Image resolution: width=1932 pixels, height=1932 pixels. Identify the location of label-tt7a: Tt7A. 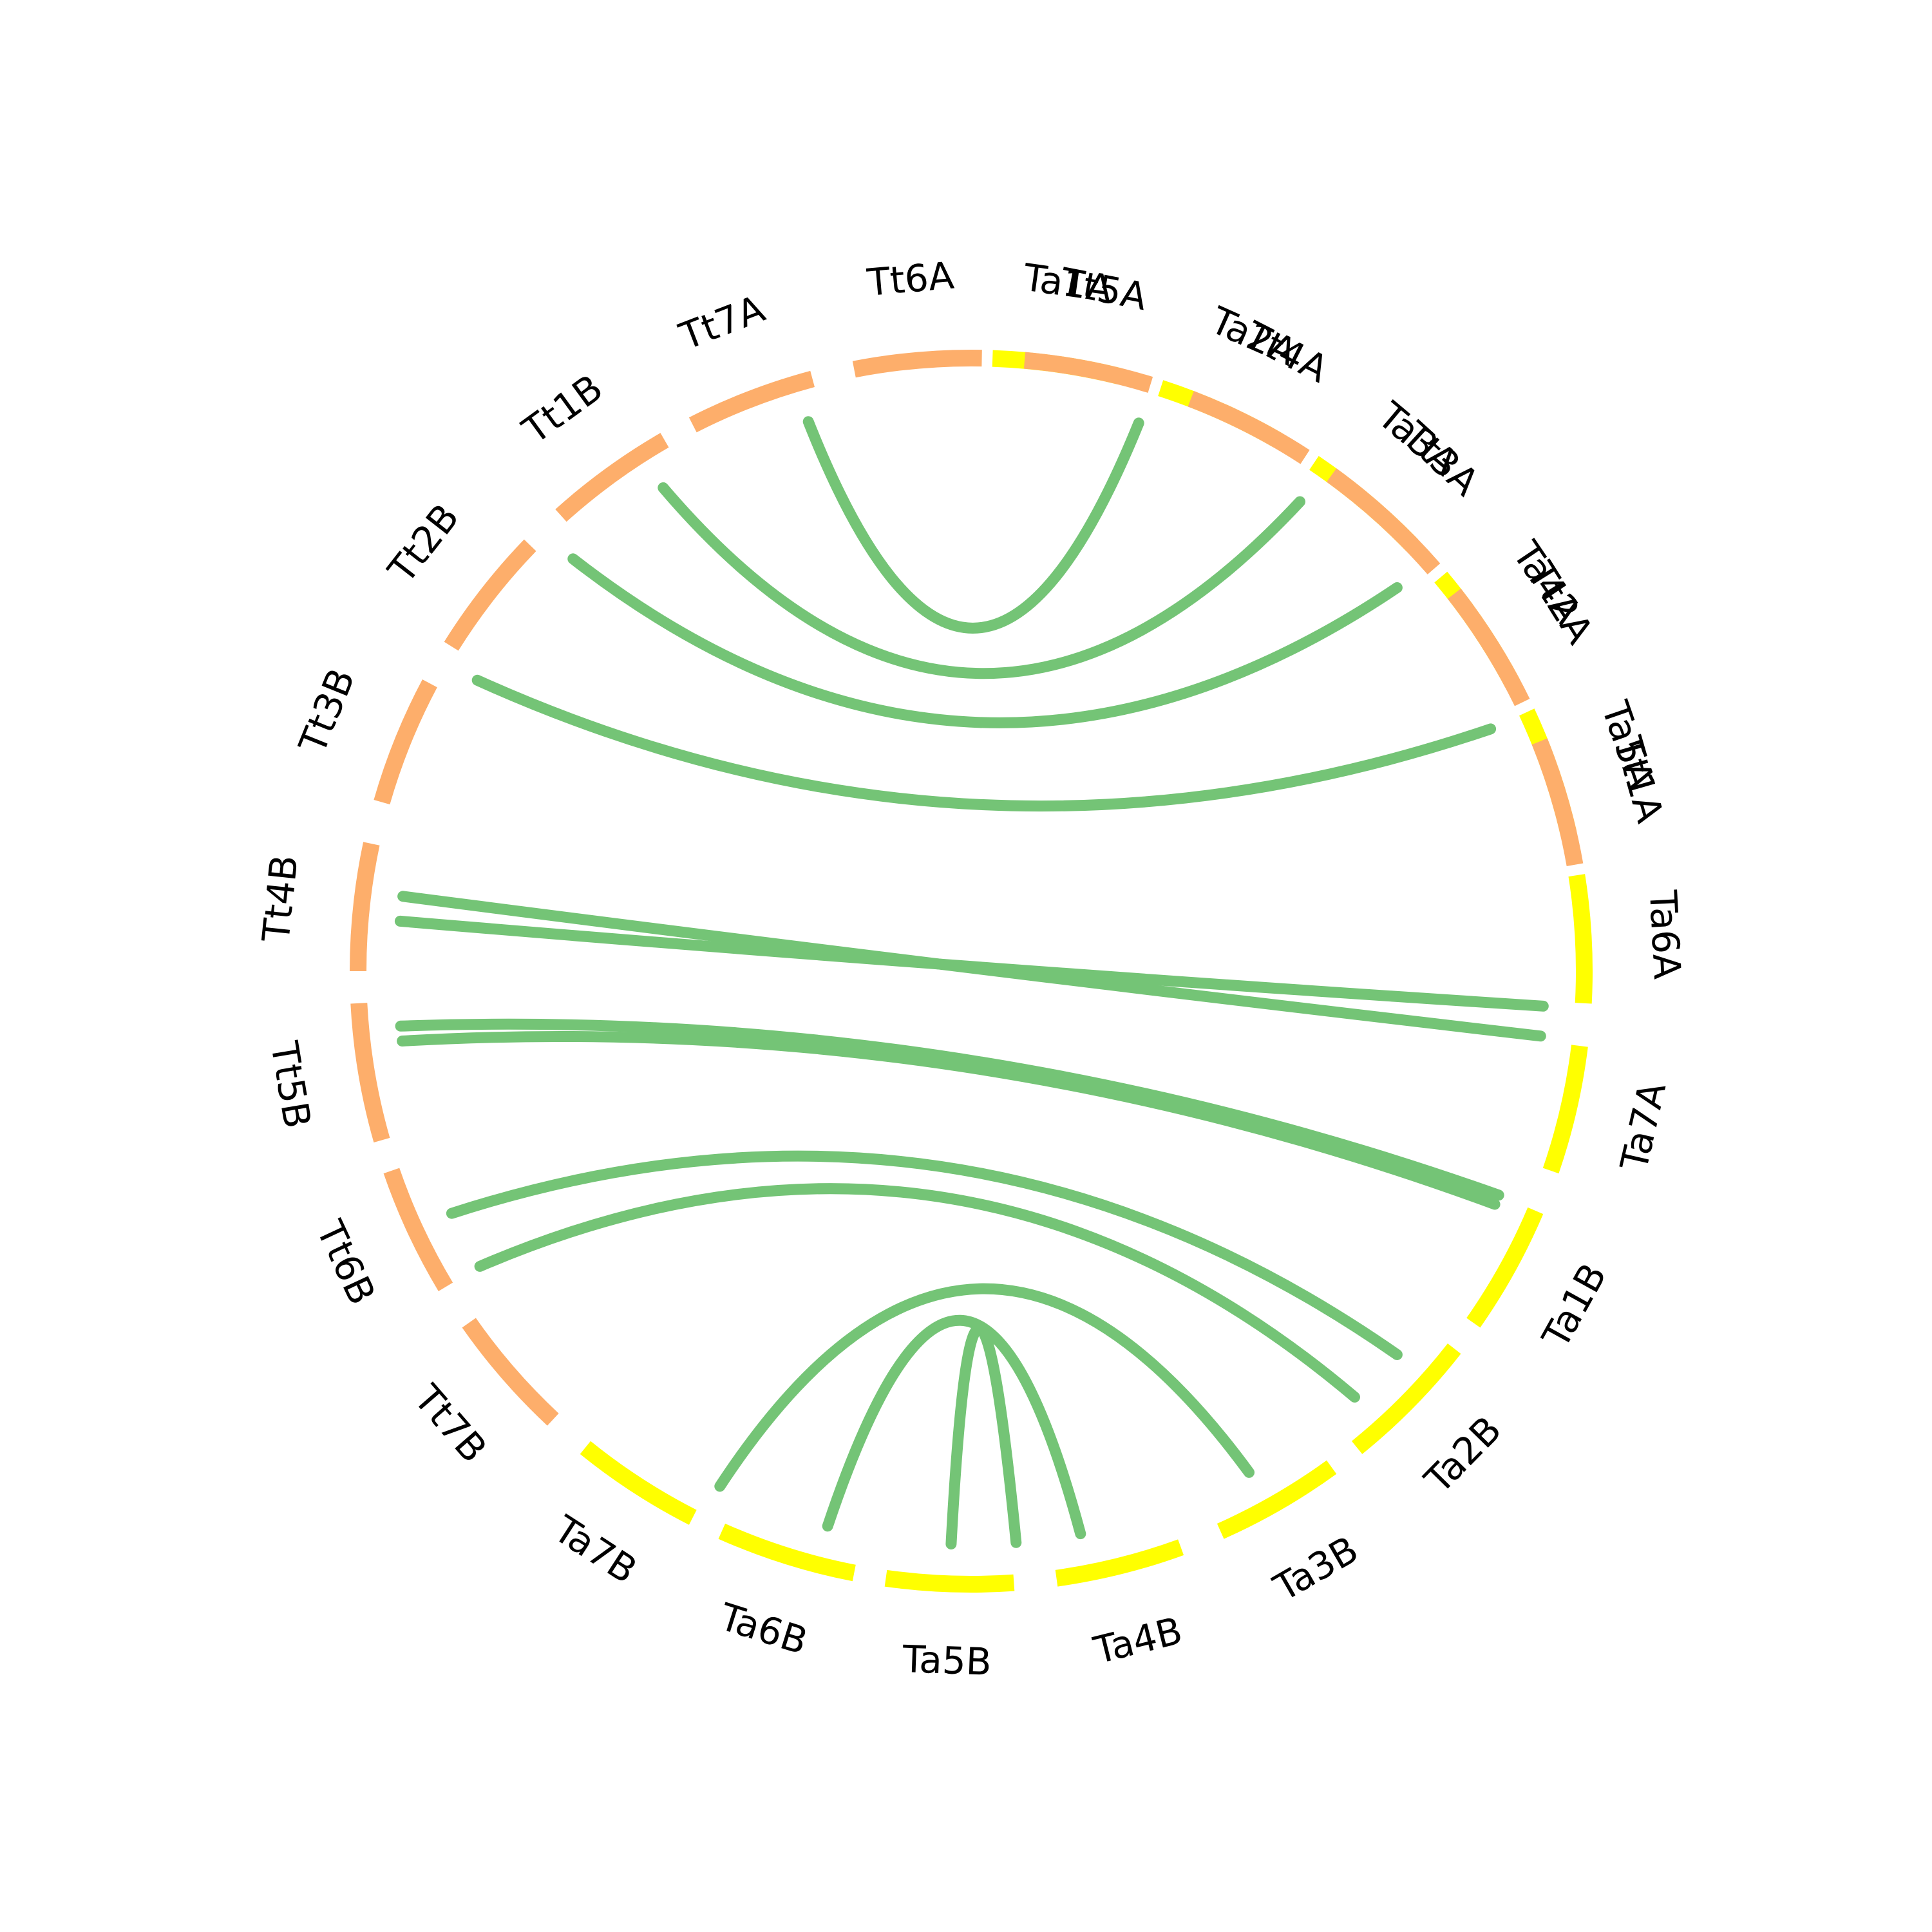
(721, 323).